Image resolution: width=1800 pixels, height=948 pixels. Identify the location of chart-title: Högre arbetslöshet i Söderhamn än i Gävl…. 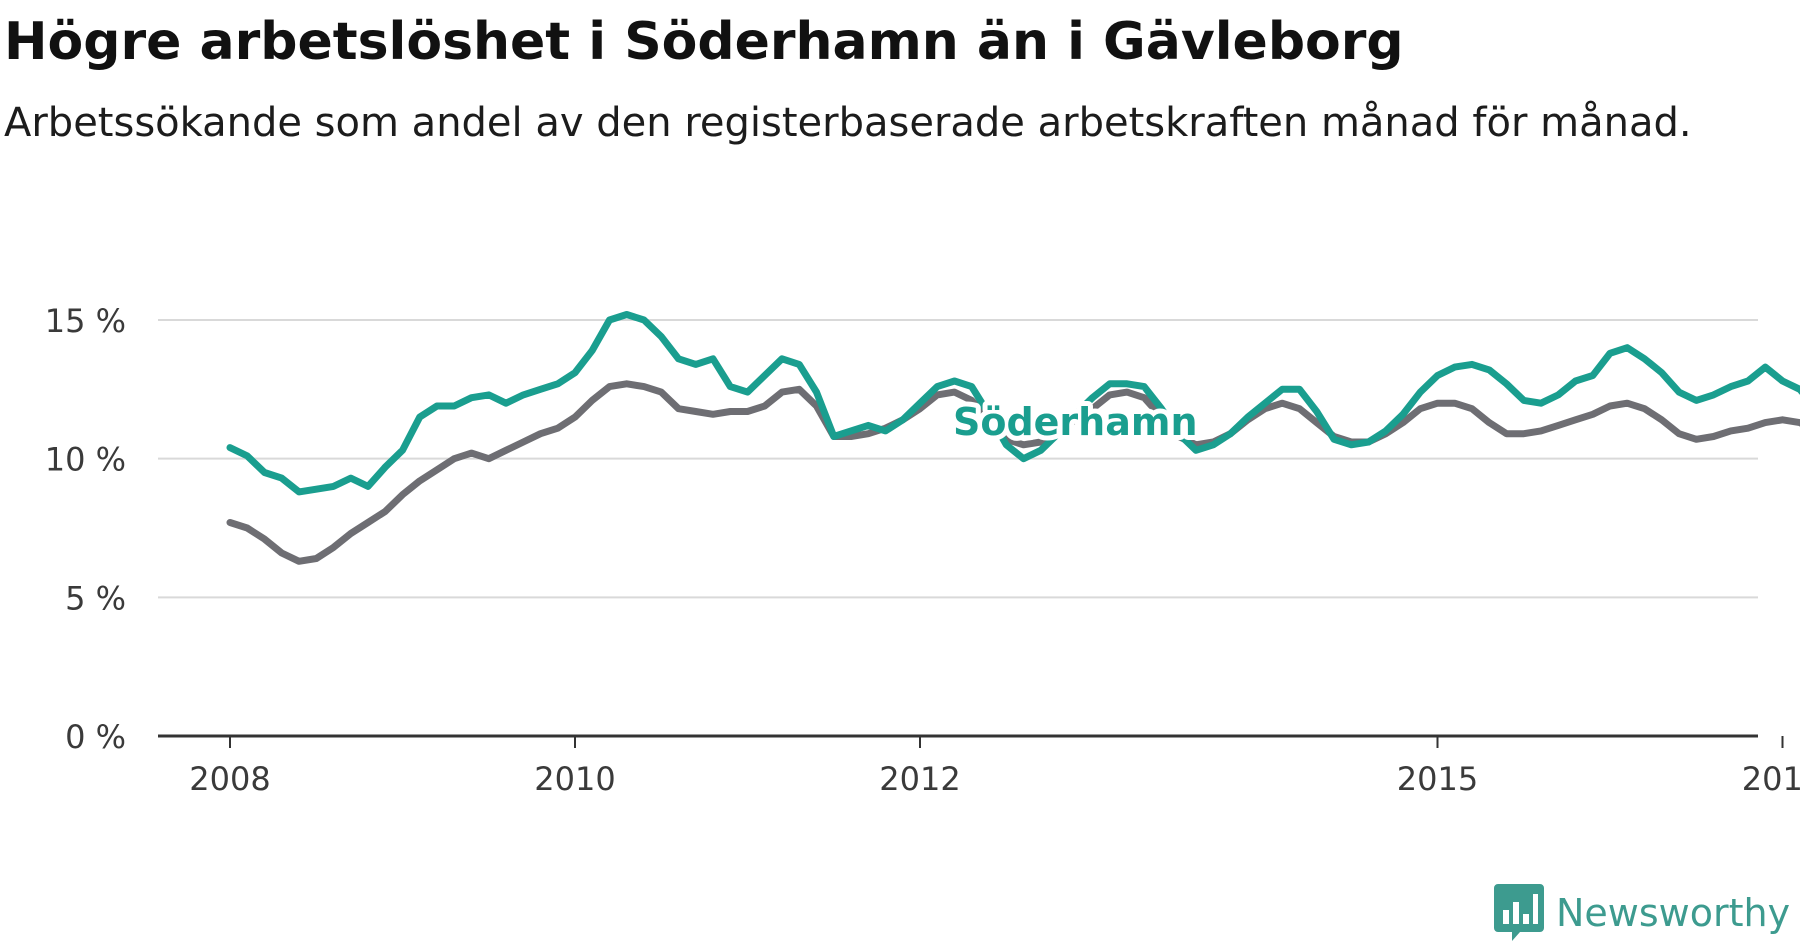
(704, 42).